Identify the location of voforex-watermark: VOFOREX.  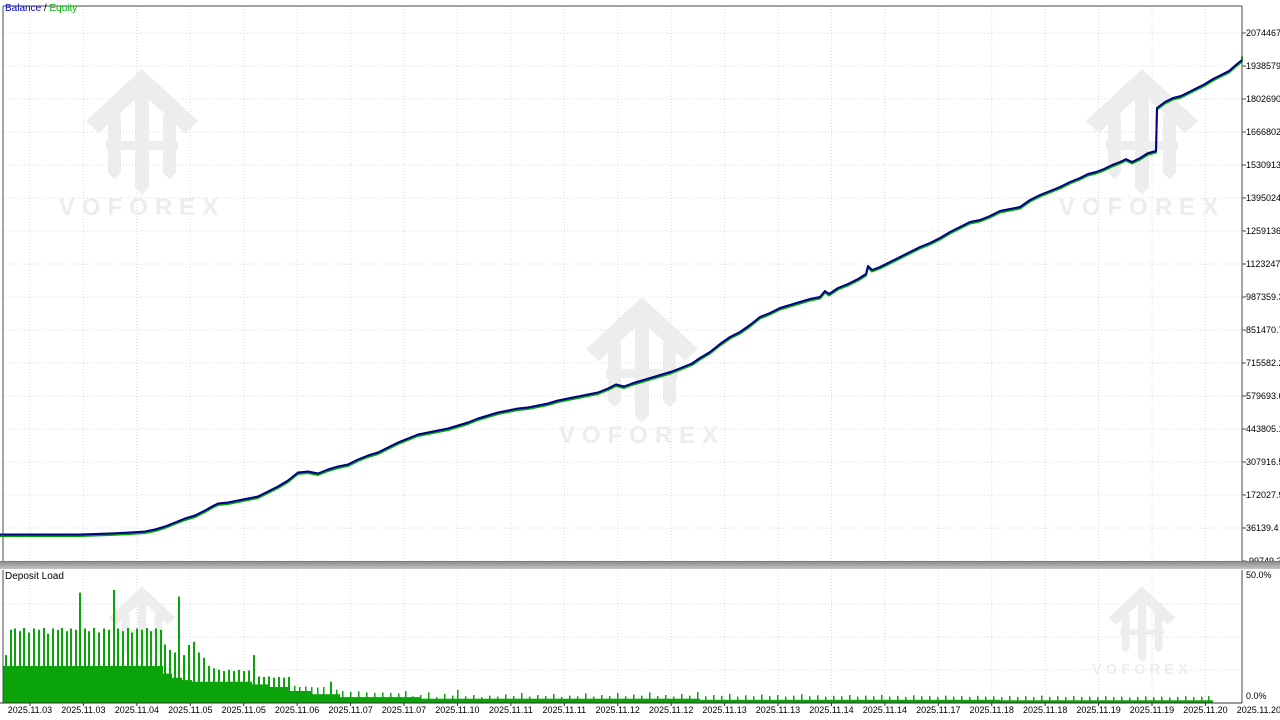
(642, 373).